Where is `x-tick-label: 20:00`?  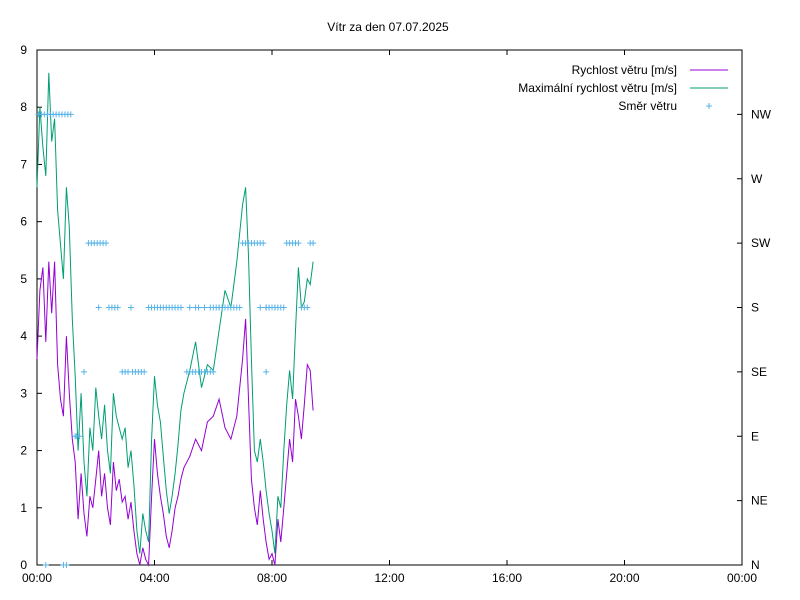
x-tick-label: 20:00 is located at coordinates (624, 578).